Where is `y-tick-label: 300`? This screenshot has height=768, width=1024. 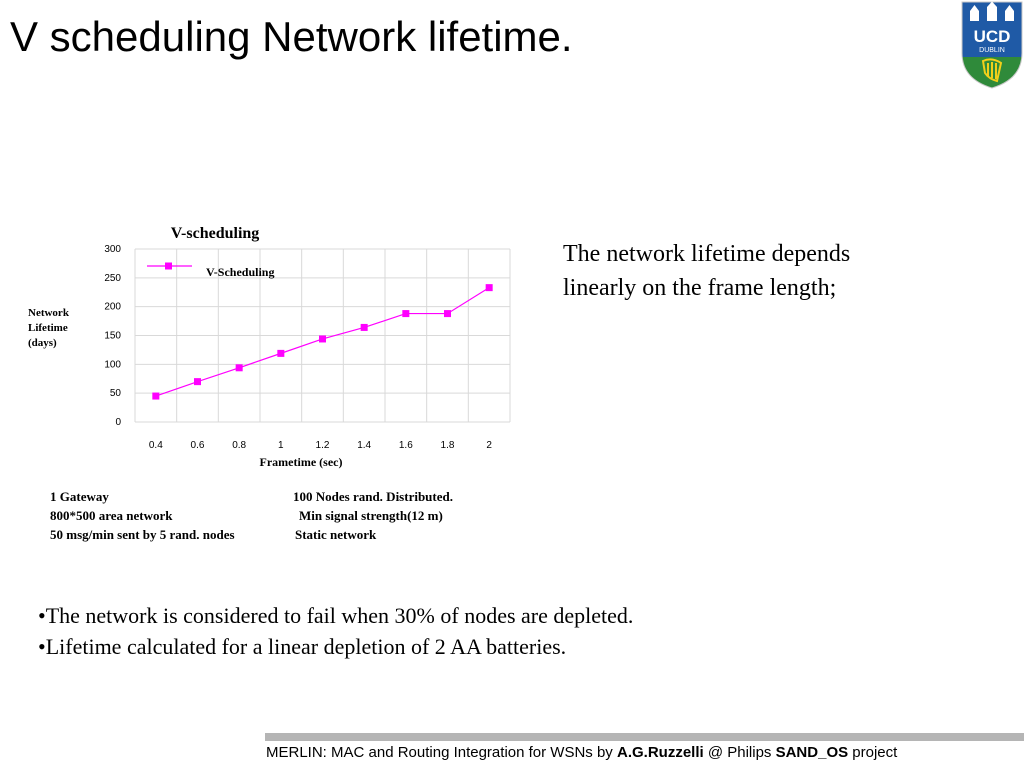 y-tick-label: 300 is located at coordinates (112, 249).